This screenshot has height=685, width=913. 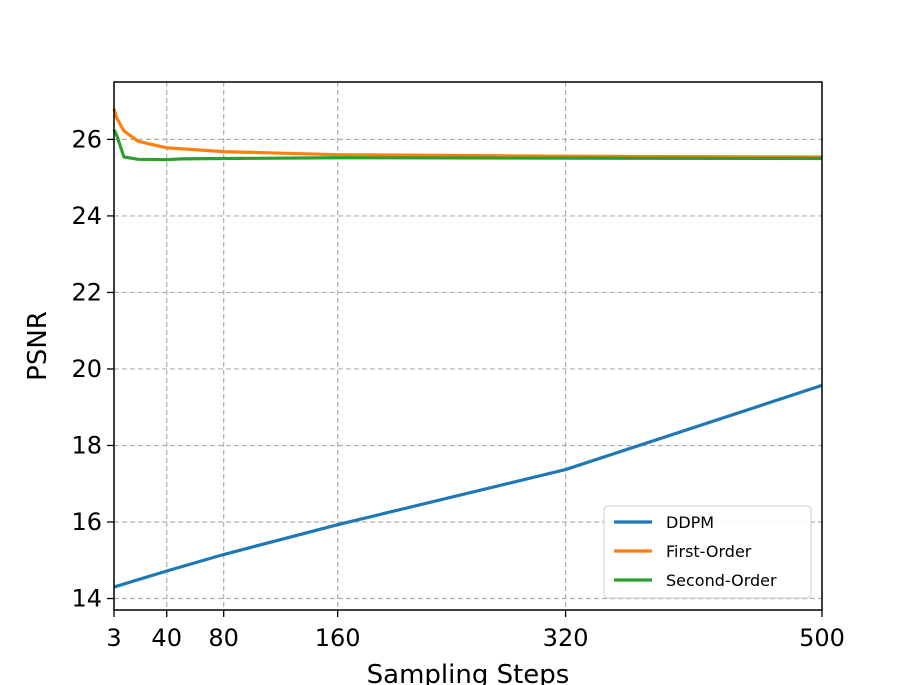 I want to click on x-axis-label: Sampling Steps, so click(x=468, y=672).